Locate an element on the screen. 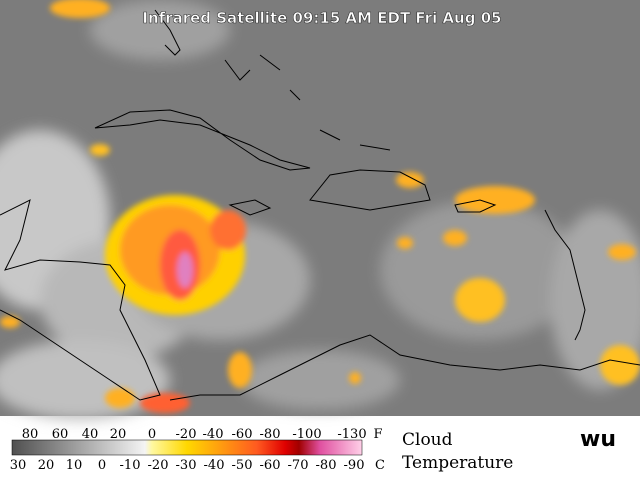  fahrenheit-label: 20 is located at coordinates (118, 434).